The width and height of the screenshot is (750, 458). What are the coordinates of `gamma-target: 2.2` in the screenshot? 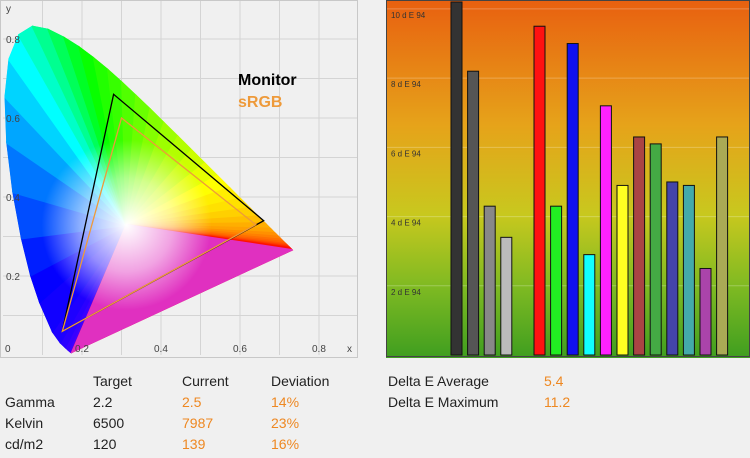 It's located at (103, 402).